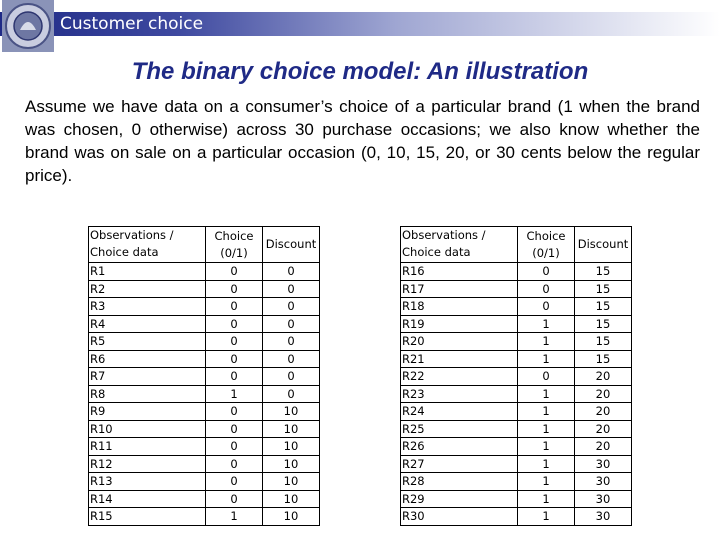 This screenshot has height=540, width=720. I want to click on table-row: R18 0 15, so click(516, 306).